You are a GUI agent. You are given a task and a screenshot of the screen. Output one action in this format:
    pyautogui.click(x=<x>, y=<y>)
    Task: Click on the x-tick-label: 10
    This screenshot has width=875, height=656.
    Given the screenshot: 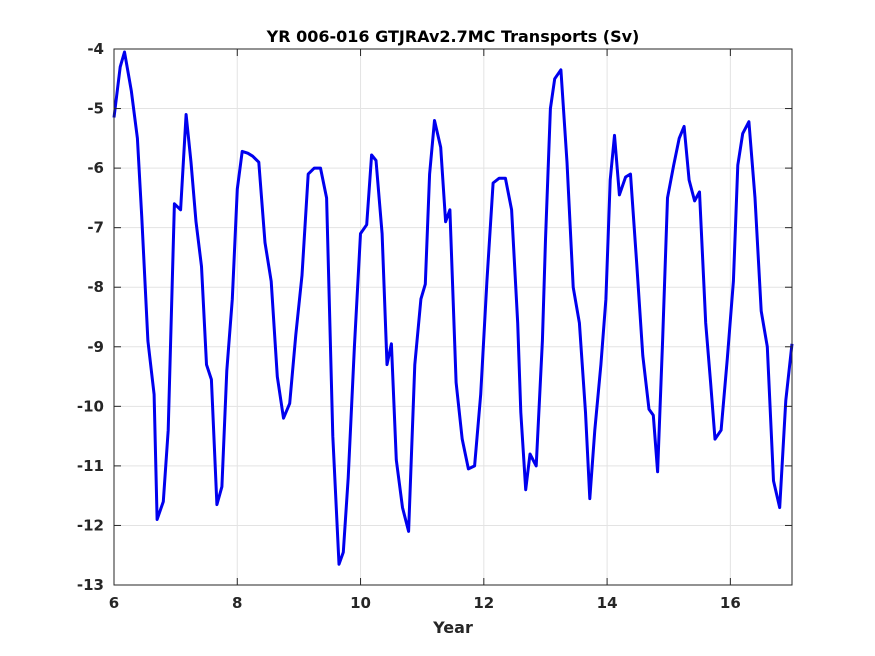 What is the action you would take?
    pyautogui.click(x=360, y=603)
    